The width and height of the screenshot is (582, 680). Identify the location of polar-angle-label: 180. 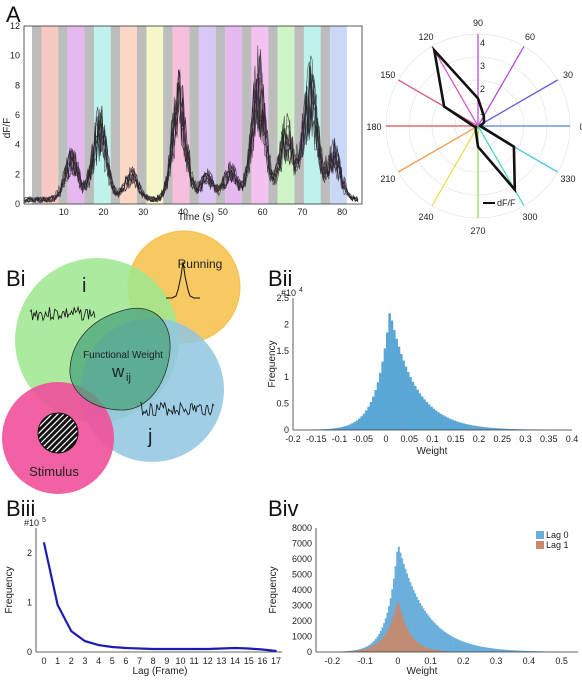
(373, 127).